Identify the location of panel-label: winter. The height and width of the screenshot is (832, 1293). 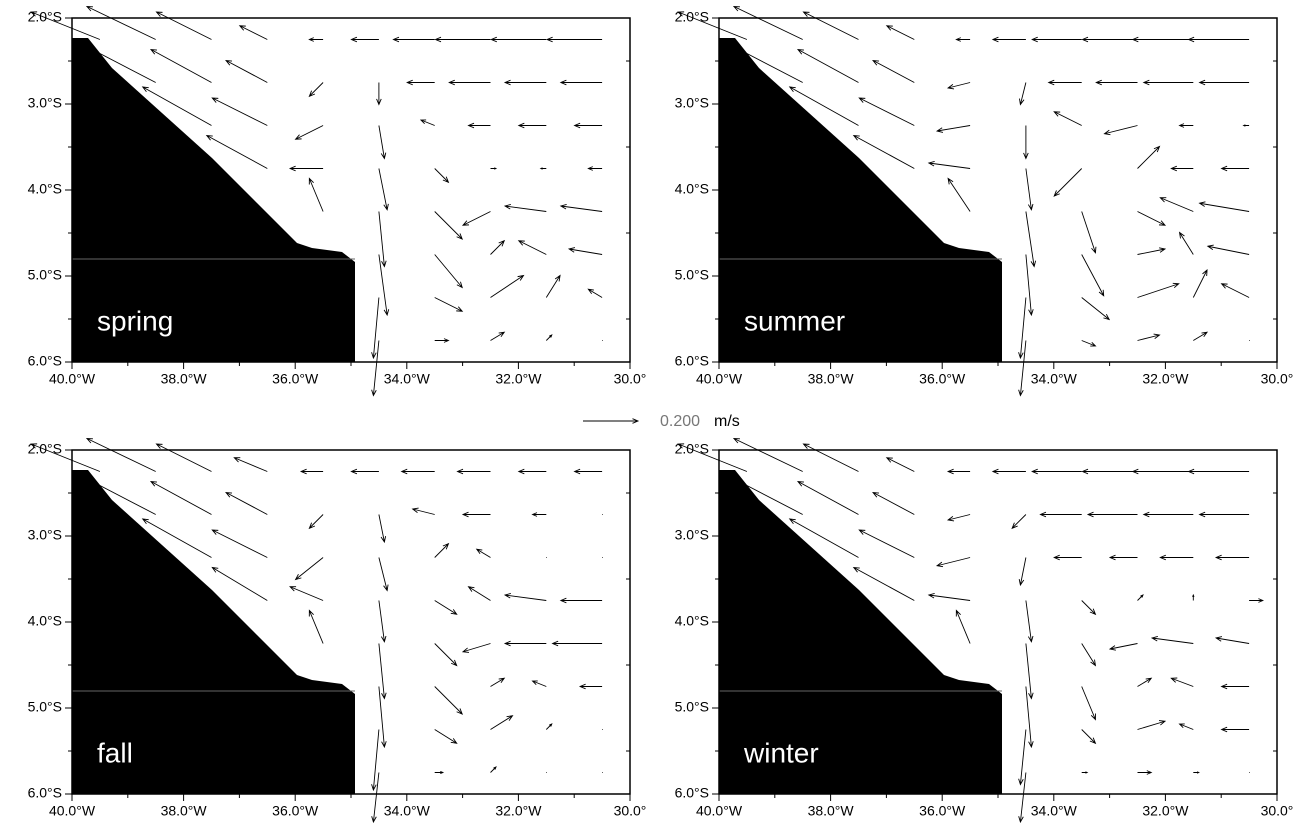
(781, 752).